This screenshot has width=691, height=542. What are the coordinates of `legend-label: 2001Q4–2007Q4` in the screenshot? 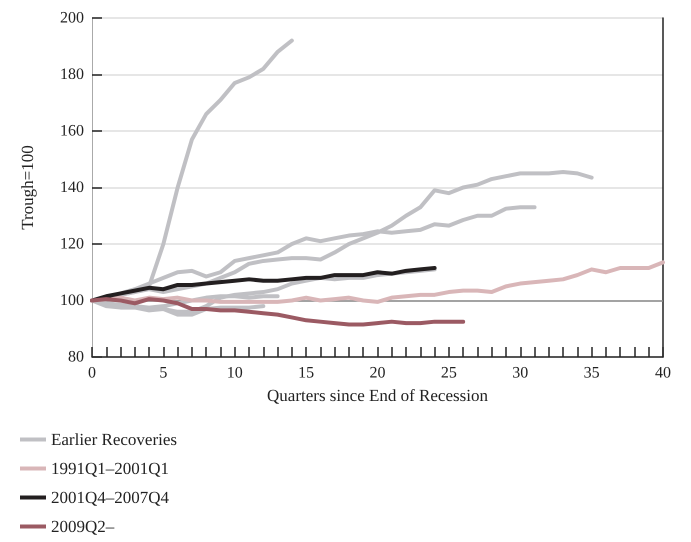 It's located at (110, 497).